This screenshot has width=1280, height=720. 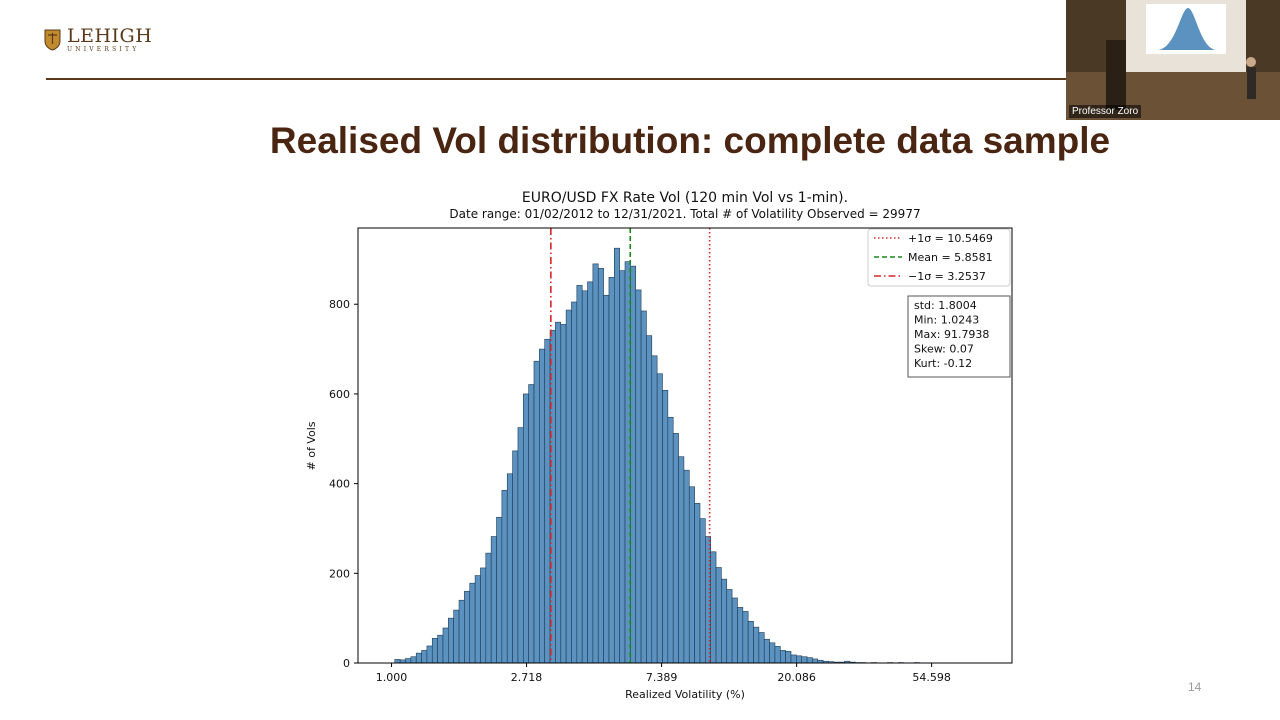 I want to click on stats-line: Kurt: -0.12, so click(x=943, y=363).